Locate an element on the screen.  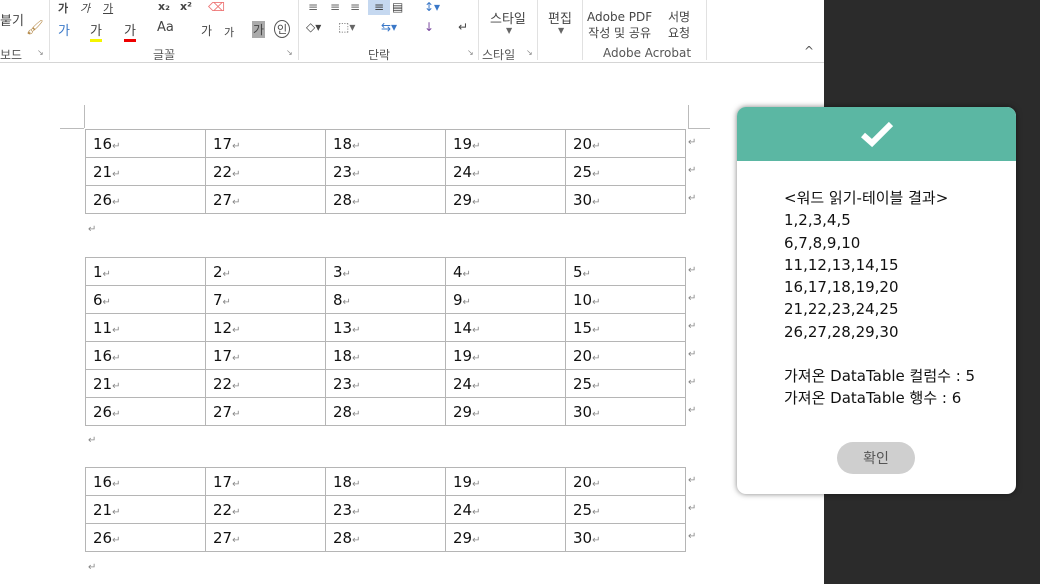
request-signature-button: 서명 요청 is located at coordinates (679, 25).